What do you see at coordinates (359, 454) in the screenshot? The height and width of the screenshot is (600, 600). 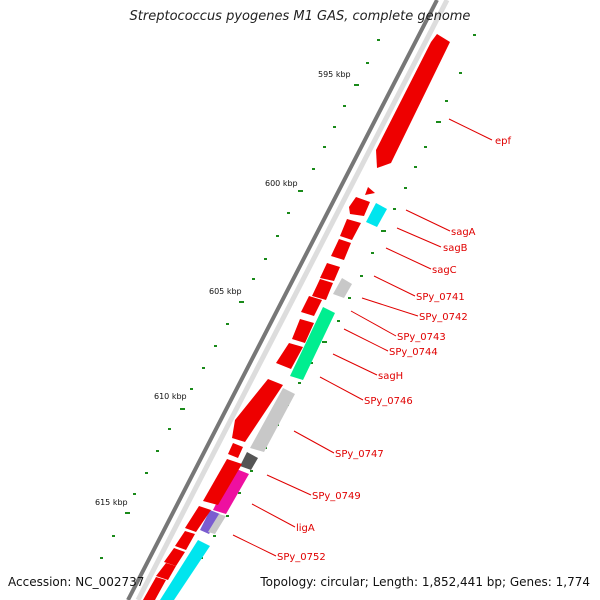 I see `gene-label-SPy_0747: SPy_0747` at bounding box center [359, 454].